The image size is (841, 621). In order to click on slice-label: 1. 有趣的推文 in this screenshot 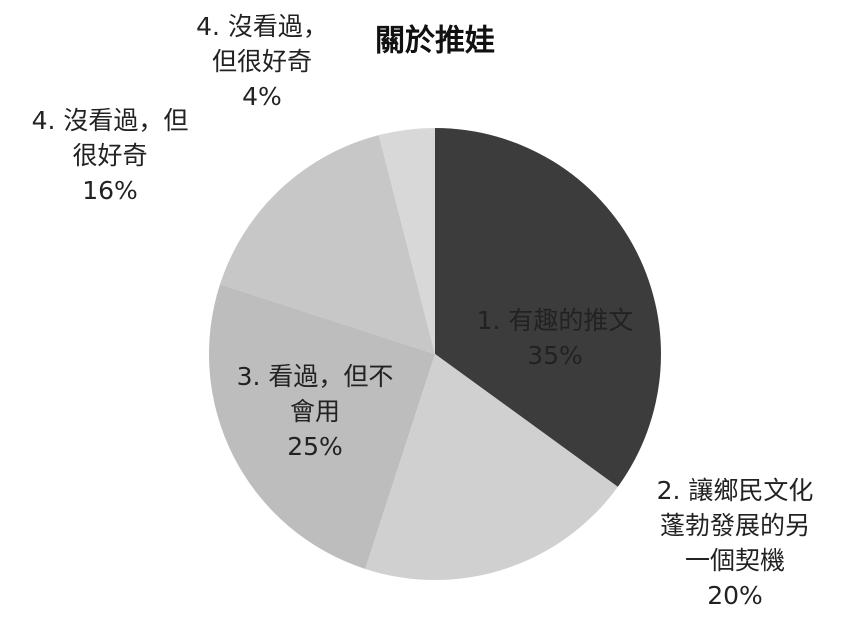, I will do `click(555, 320)`.